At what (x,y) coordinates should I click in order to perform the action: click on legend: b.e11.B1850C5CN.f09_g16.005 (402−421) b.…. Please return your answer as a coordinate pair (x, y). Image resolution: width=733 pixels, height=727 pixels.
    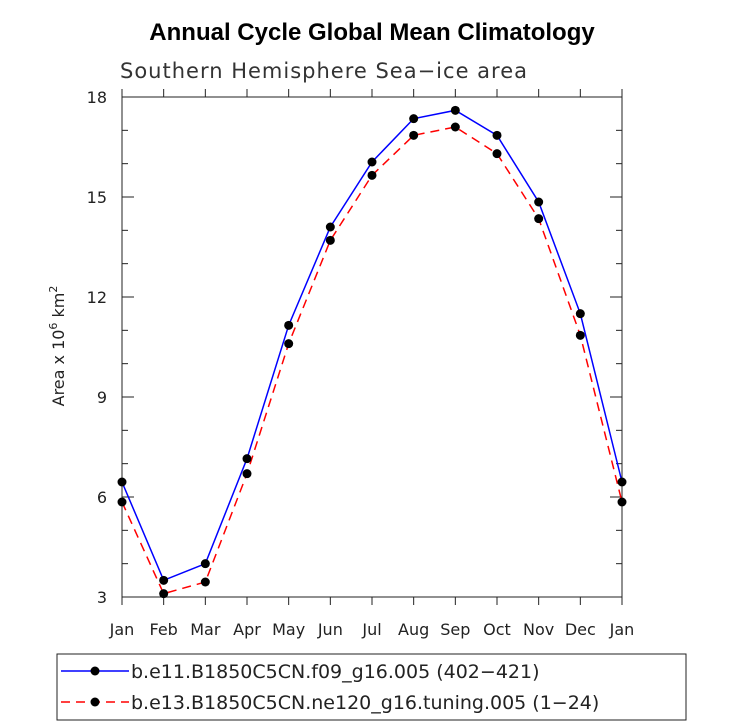
    Looking at the image, I should click on (371, 687).